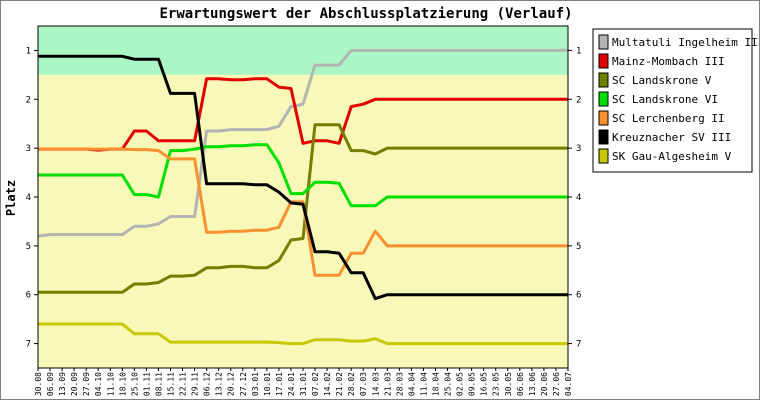  I want to click on x-tick-label: 28.02, so click(351, 384).